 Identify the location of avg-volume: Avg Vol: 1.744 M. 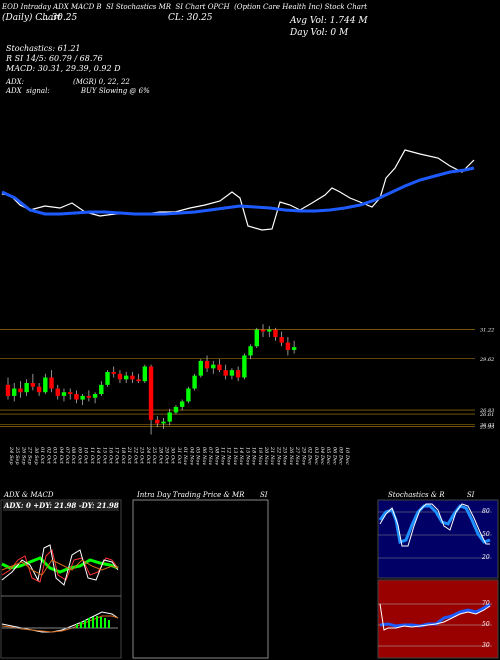
(329, 21).